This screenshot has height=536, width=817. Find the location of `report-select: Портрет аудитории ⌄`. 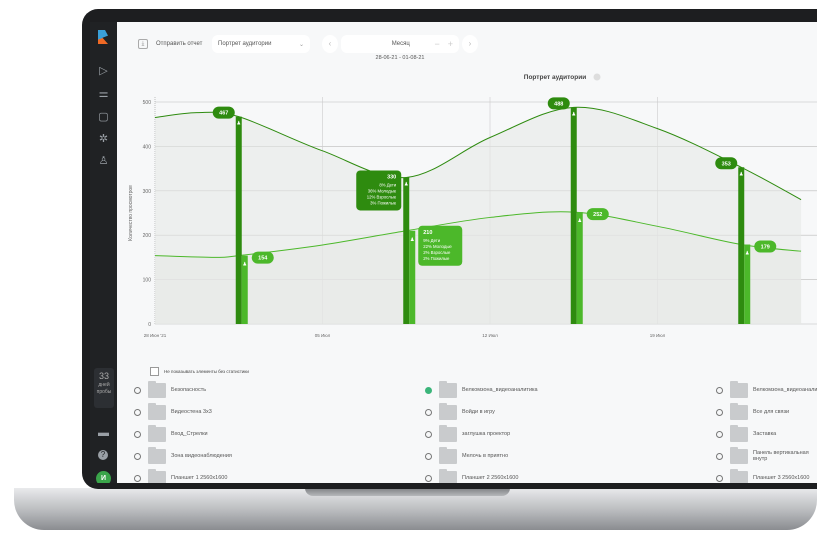

report-select: Портрет аудитории ⌄ is located at coordinates (261, 44).